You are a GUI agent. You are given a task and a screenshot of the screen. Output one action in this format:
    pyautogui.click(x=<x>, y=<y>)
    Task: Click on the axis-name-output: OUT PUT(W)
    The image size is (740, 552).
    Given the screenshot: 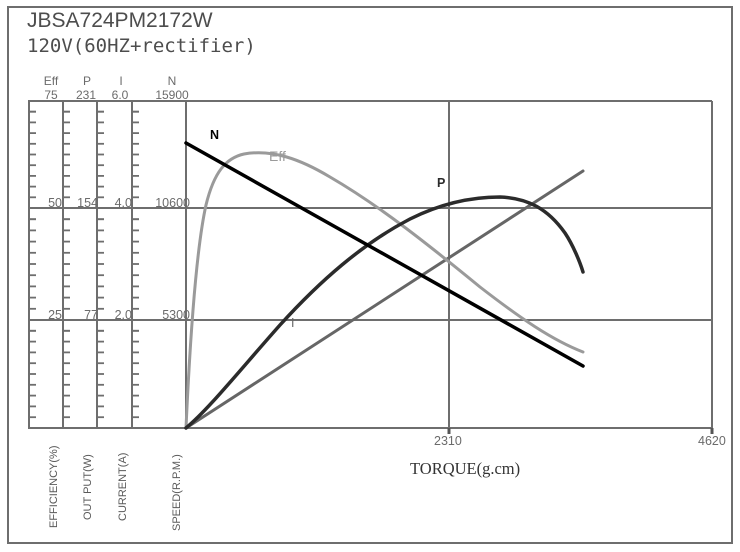 What is the action you would take?
    pyautogui.click(x=88, y=487)
    